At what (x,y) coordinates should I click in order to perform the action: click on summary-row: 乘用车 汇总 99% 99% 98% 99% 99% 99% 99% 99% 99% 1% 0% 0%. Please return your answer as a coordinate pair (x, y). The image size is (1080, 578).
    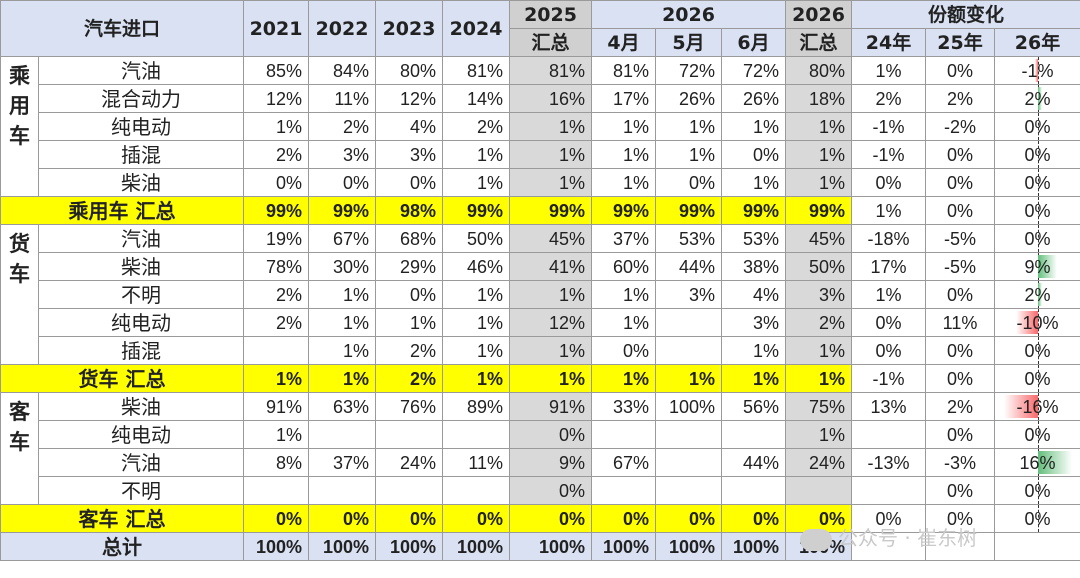
    Looking at the image, I should click on (540, 210).